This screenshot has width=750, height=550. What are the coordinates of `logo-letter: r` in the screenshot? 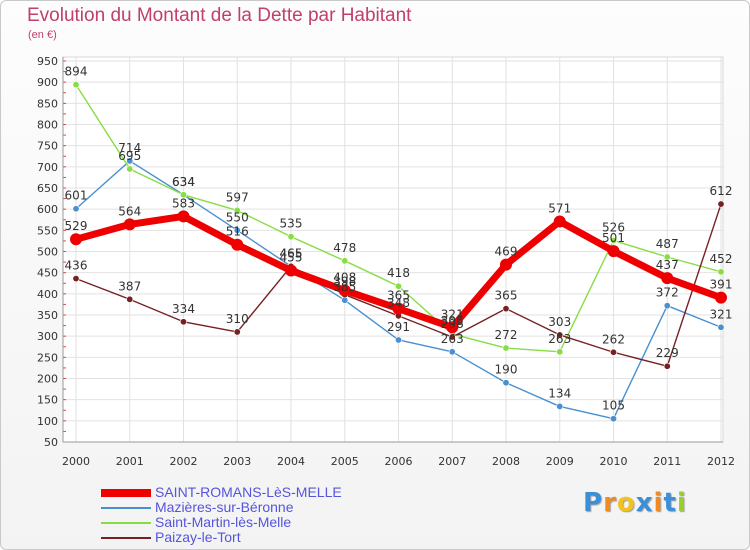 It's located at (610, 503).